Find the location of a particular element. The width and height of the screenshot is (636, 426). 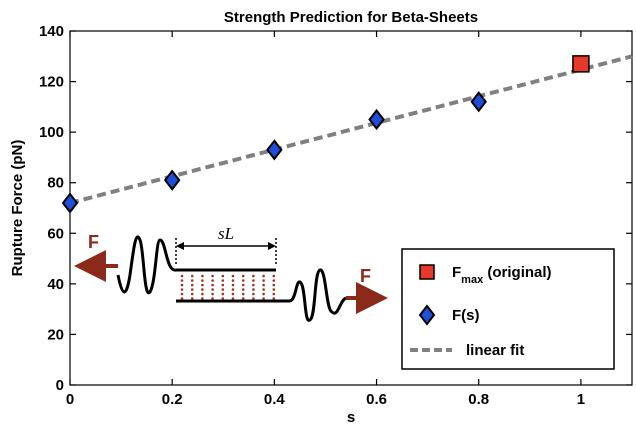

legend-fmax-label: Fmax (original) is located at coordinates (502, 275).